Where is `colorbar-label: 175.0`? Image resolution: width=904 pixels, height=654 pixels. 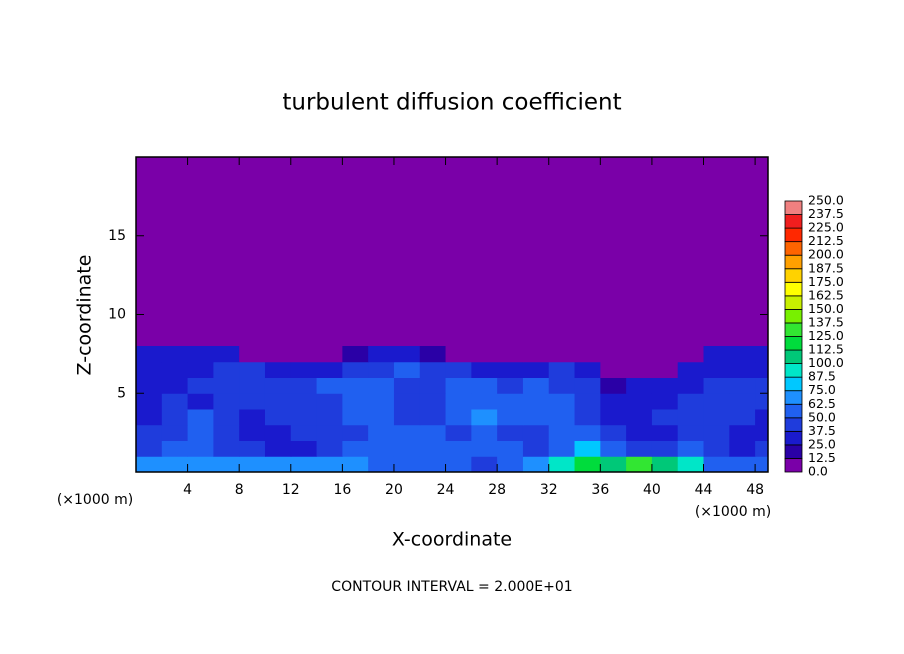 colorbar-label: 175.0 is located at coordinates (826, 281).